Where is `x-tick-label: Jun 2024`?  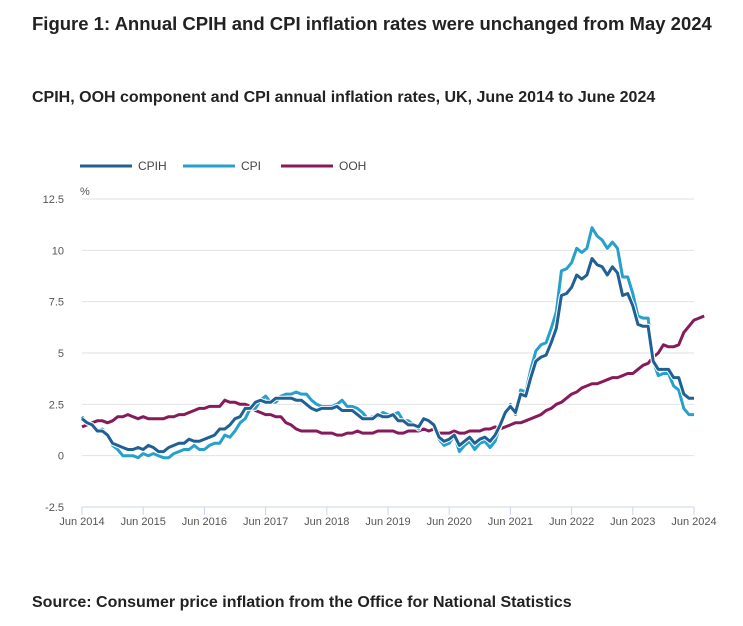 x-tick-label: Jun 2024 is located at coordinates (693, 522).